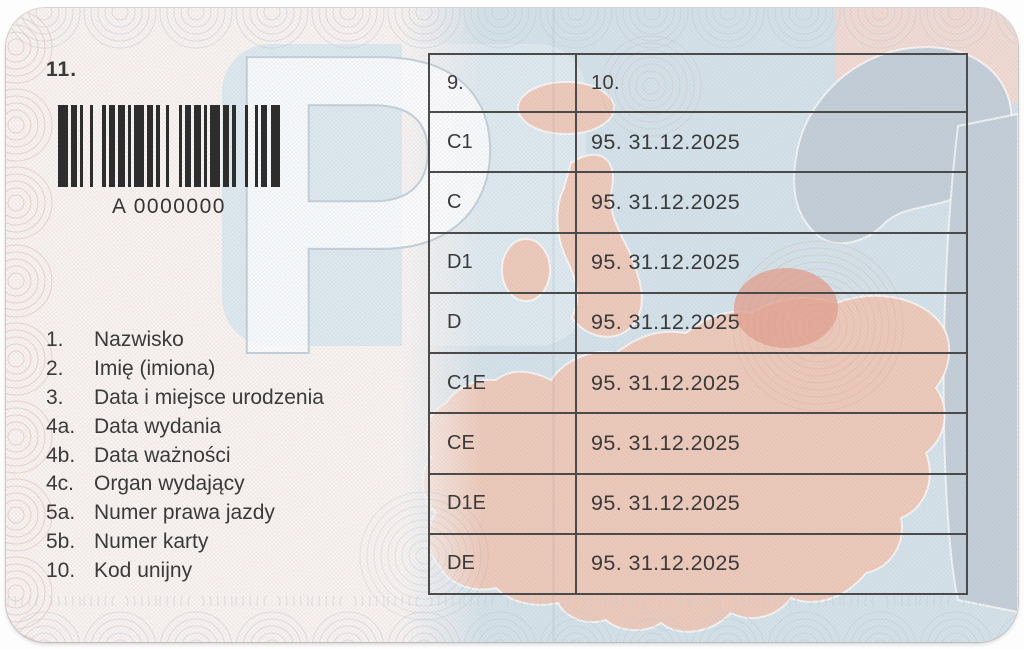 This screenshot has width=1024, height=650. I want to click on table-row-d1e: D1E 95. 31.12.2025, so click(698, 502).